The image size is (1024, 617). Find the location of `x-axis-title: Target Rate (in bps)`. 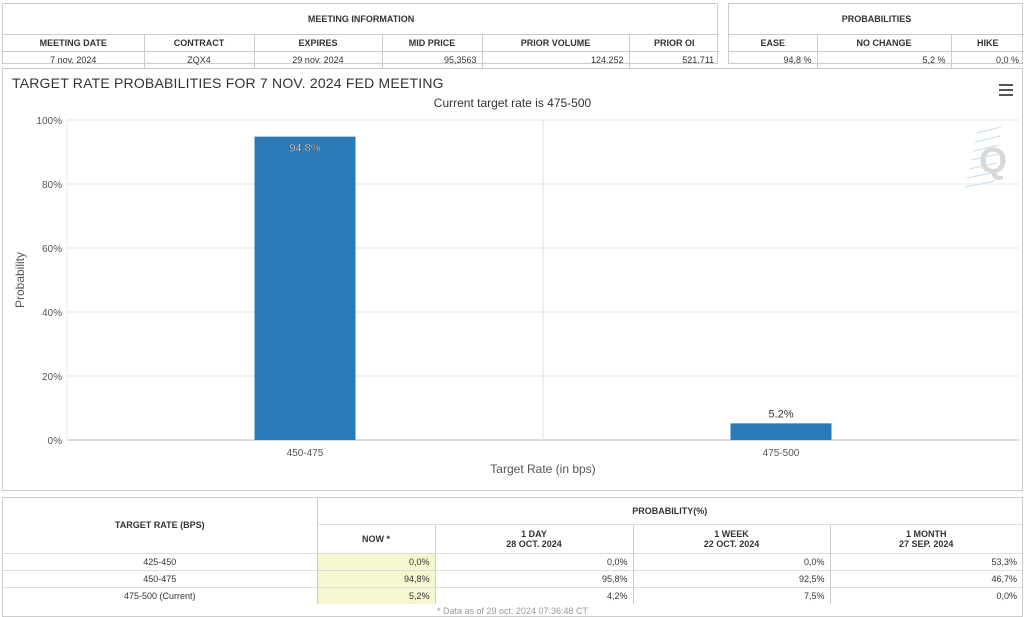

x-axis-title: Target Rate (in bps) is located at coordinates (542, 469).